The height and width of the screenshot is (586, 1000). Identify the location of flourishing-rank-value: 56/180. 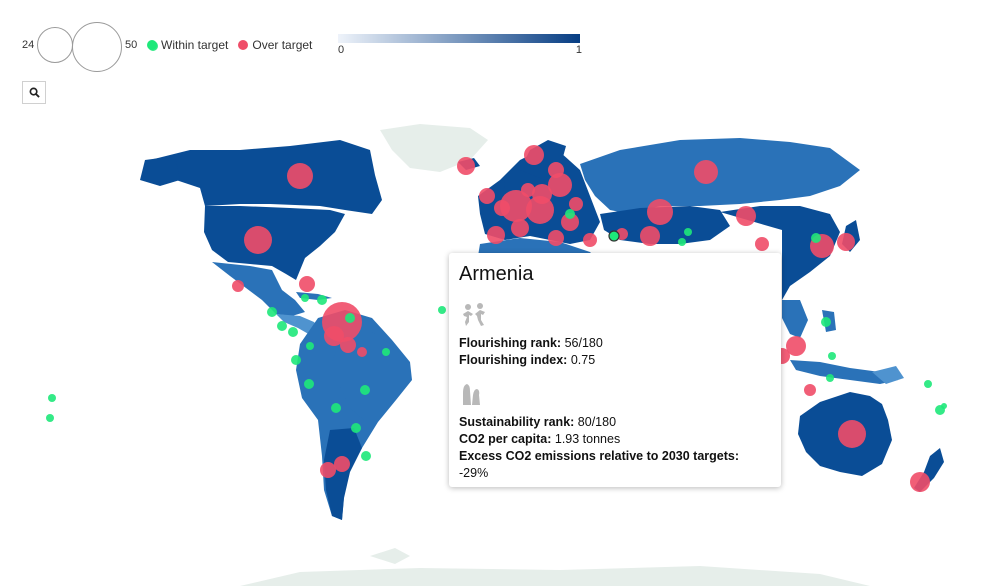
(583, 343).